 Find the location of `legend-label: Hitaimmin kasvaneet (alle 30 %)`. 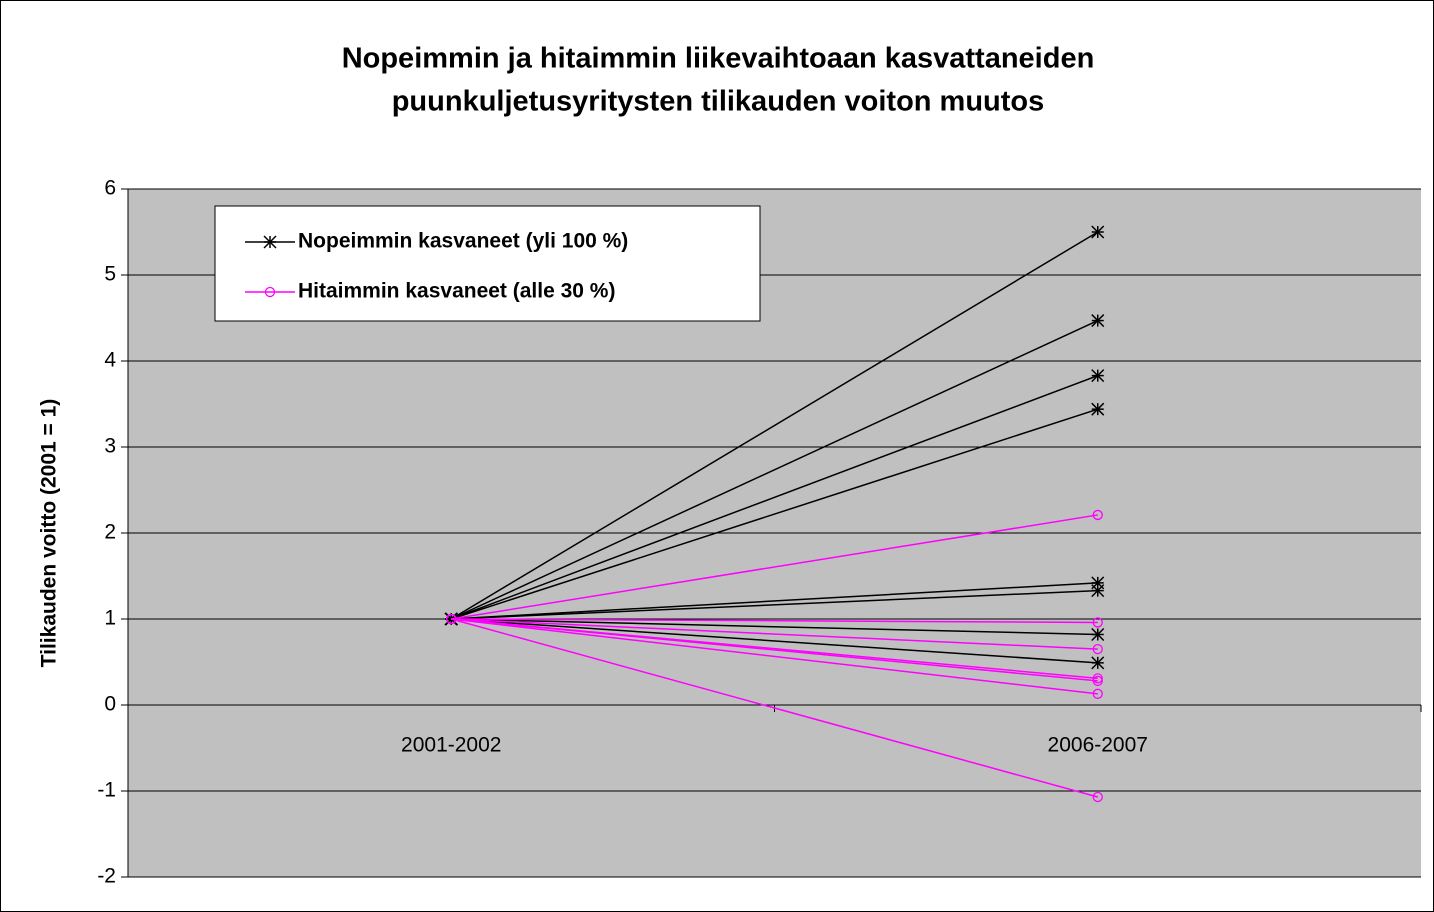

legend-label: Hitaimmin kasvaneet (alle 30 %) is located at coordinates (456, 291).